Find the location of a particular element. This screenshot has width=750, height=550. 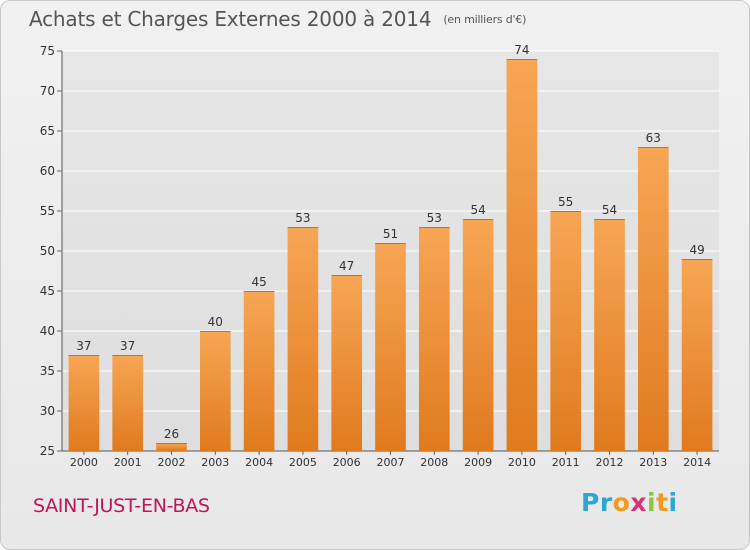

x-tick-label: 2010 is located at coordinates (522, 462).